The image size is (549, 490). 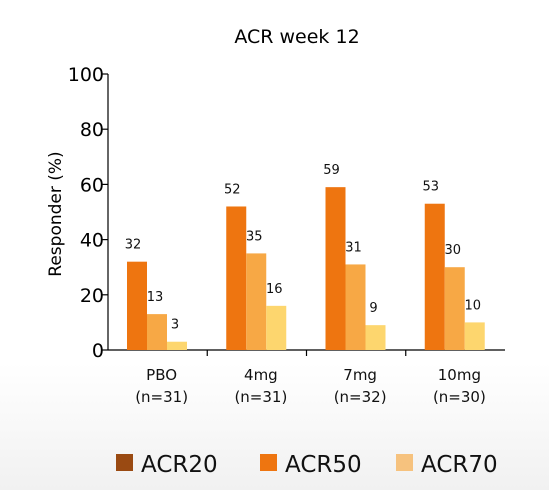 I want to click on y-axis-ticks: 0 20 40 60 80 100, so click(x=88, y=213).